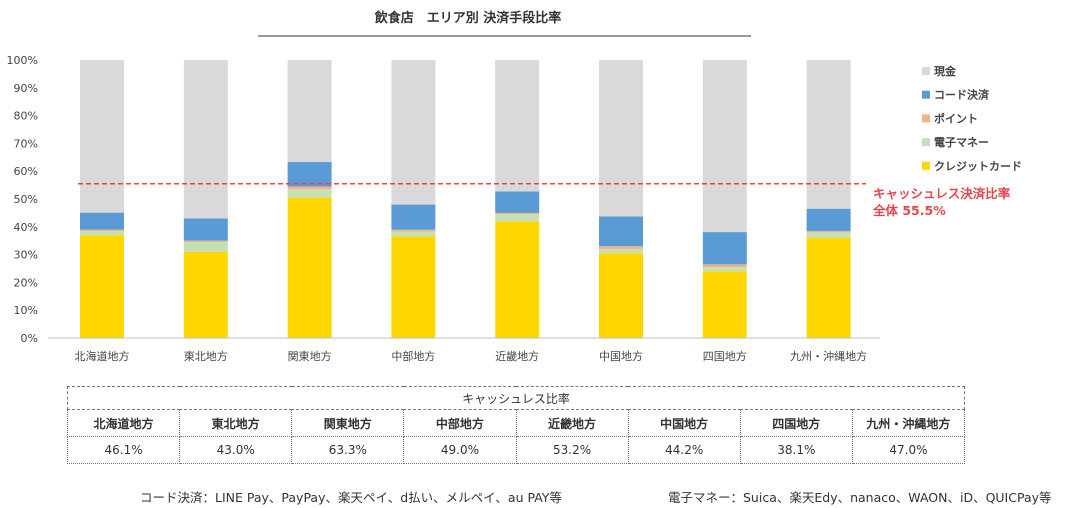  What do you see at coordinates (26, 282) in the screenshot?
I see `y-tick-label: 20%` at bounding box center [26, 282].